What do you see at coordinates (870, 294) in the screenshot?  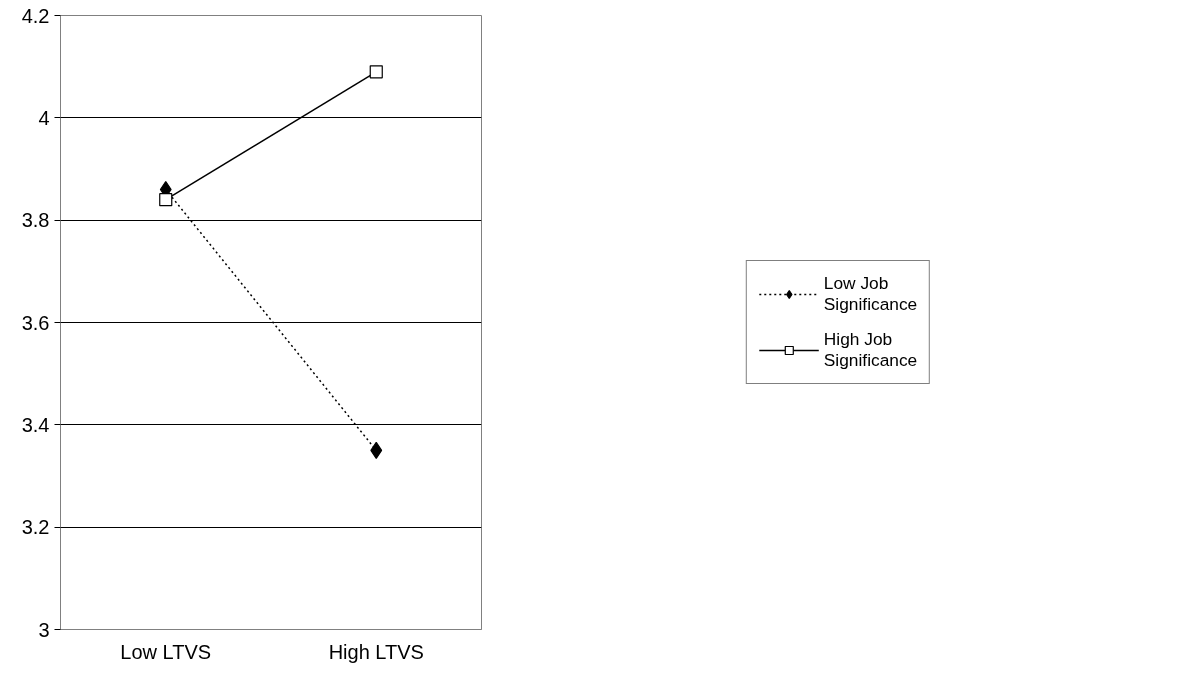 I see `legend-label: Low Job Significance` at bounding box center [870, 294].